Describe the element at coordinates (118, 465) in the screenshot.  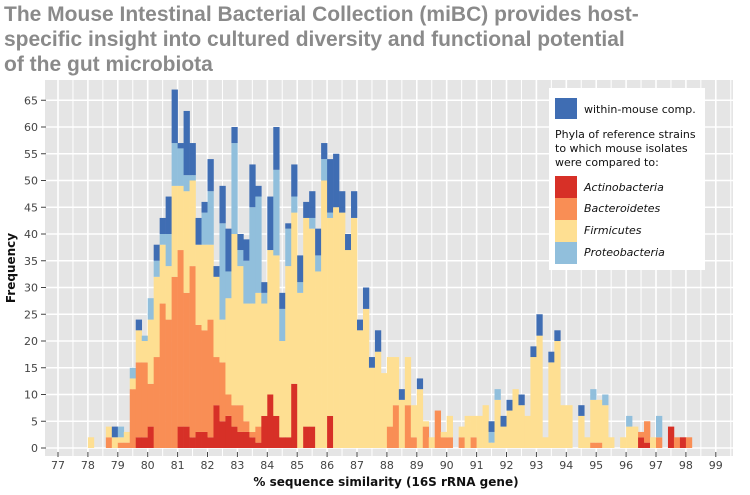
I see `x-tick-label: 79` at that location.